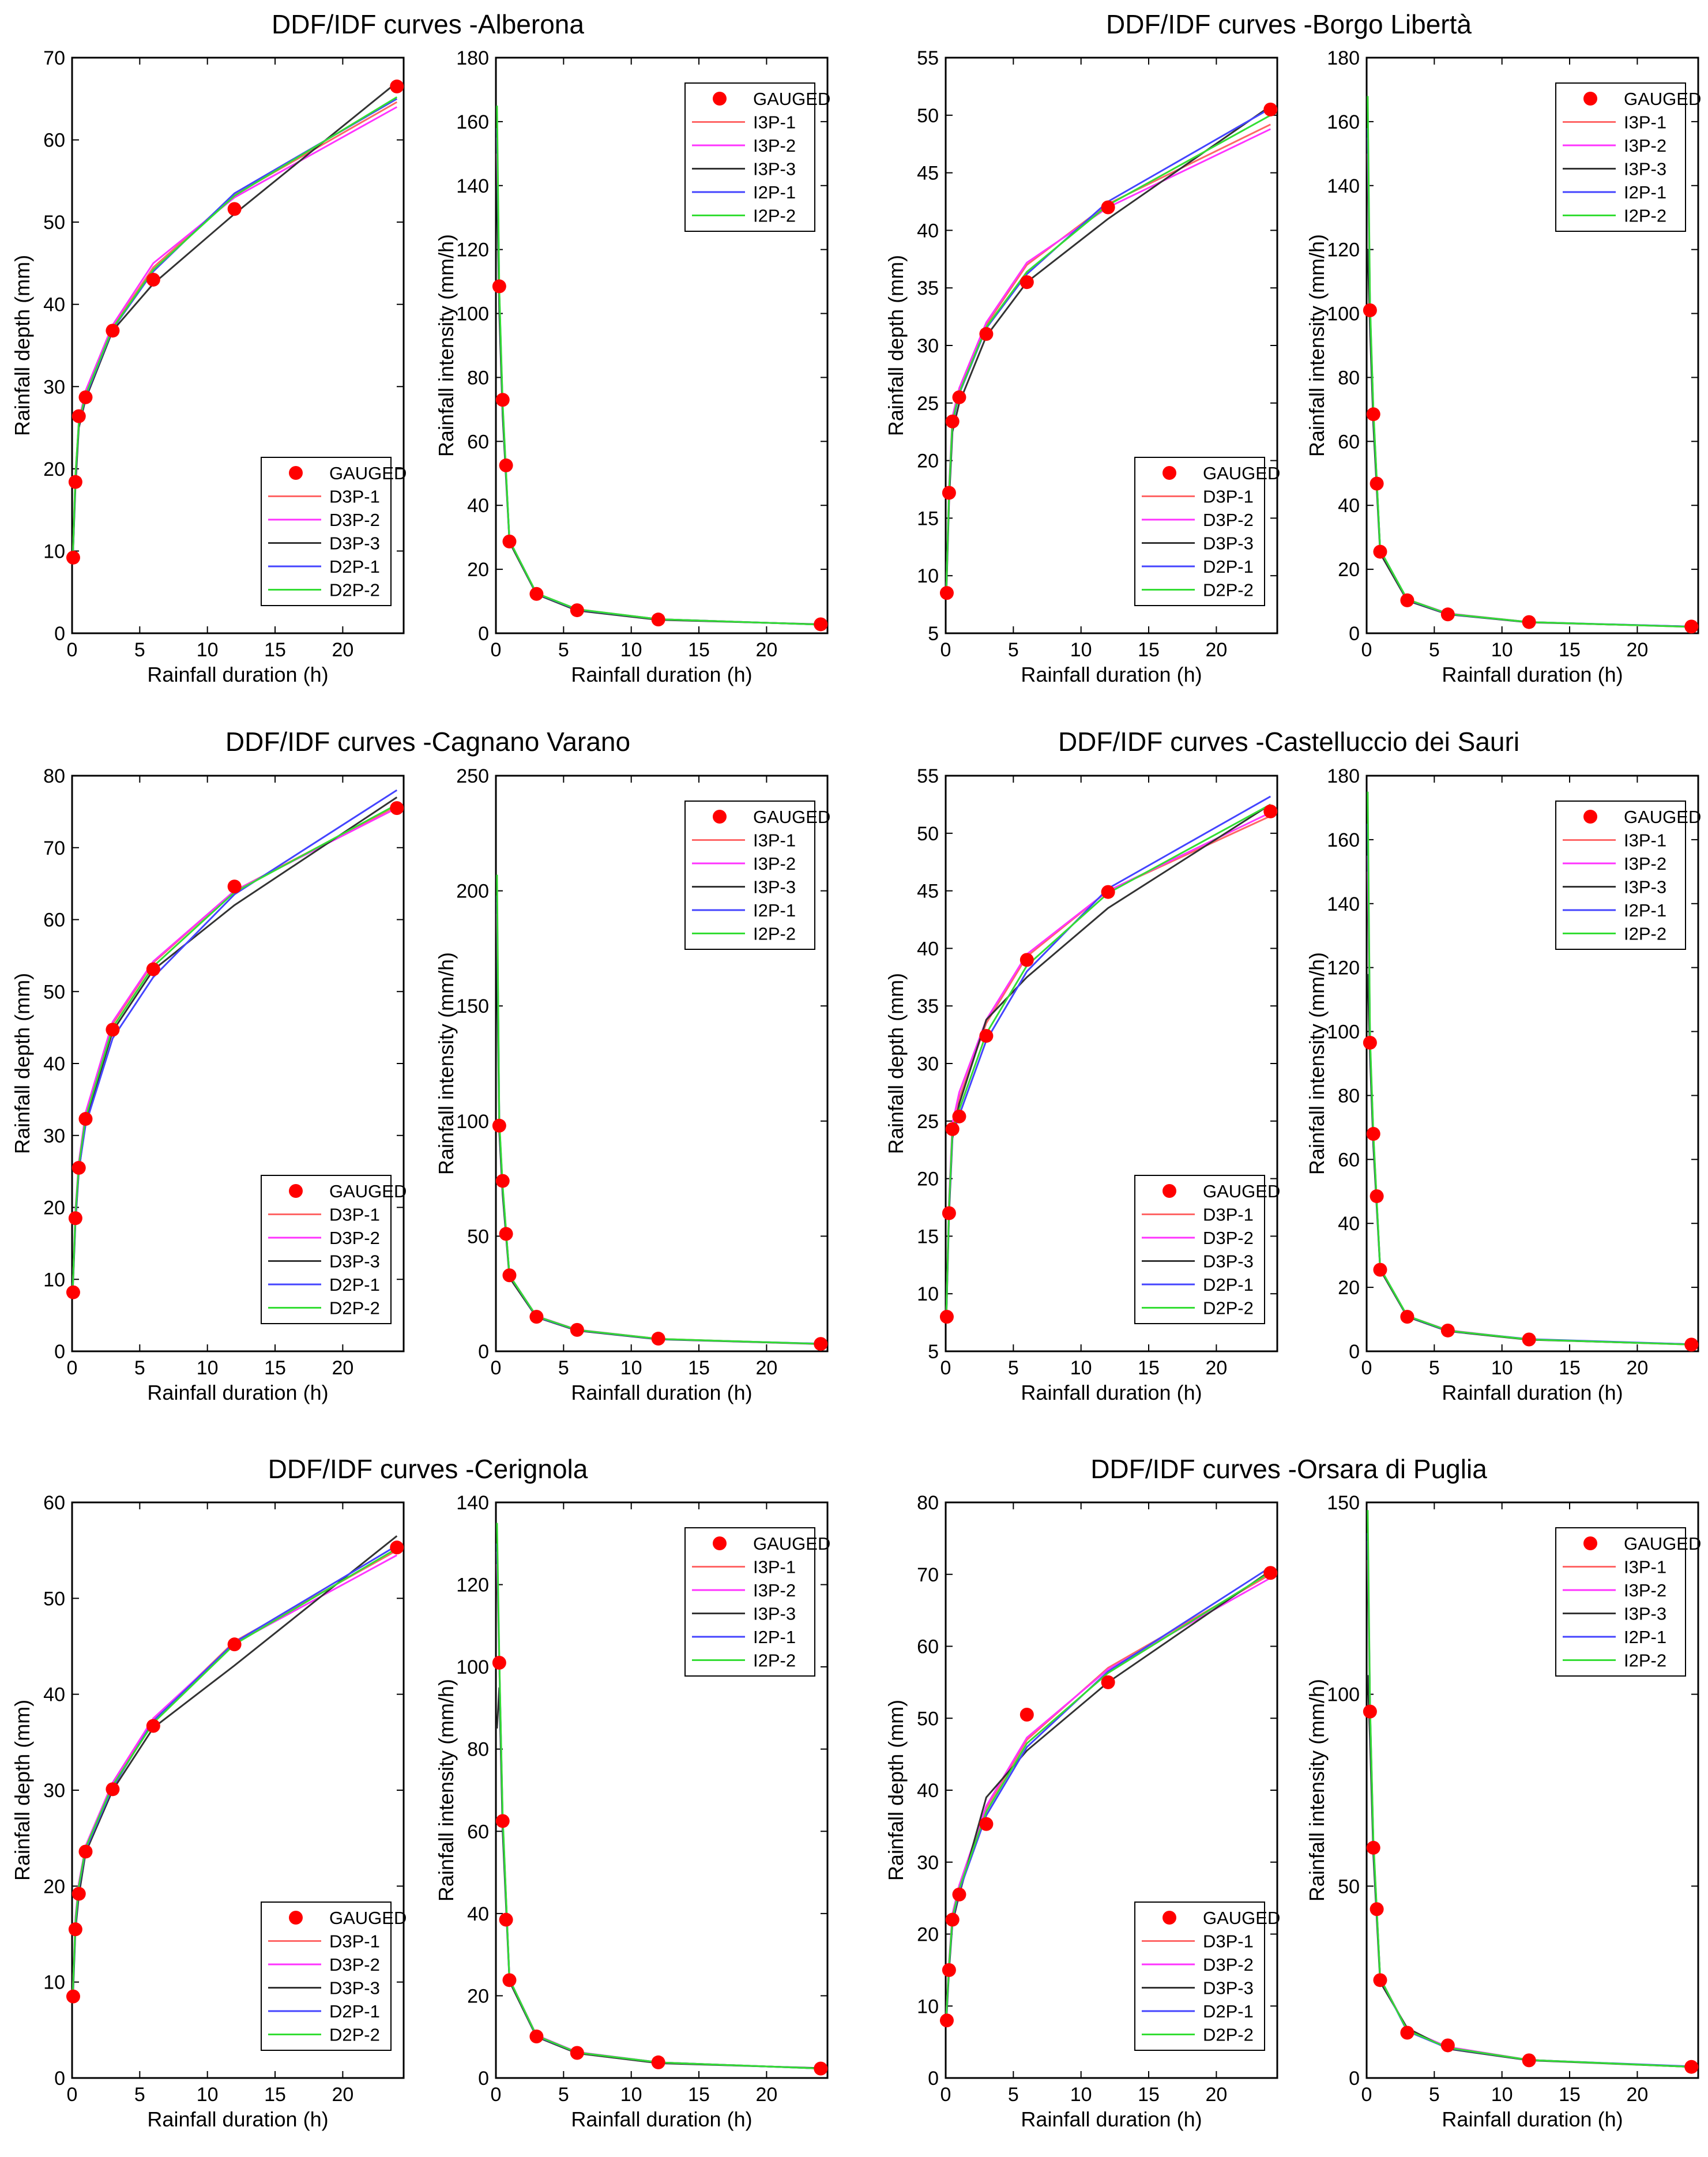  What do you see at coordinates (774, 910) in the screenshot?
I see `legend-label: I2P-1` at bounding box center [774, 910].